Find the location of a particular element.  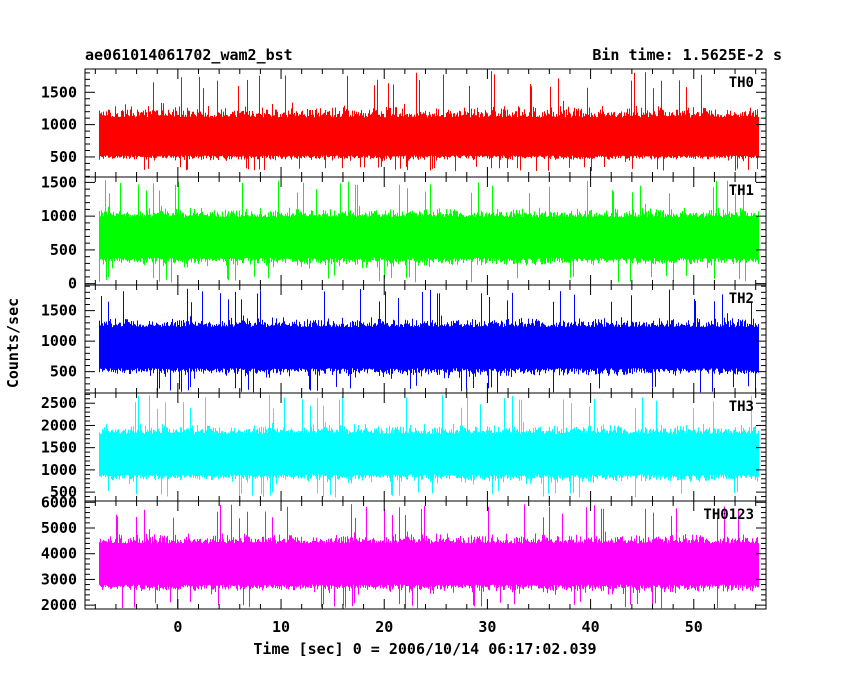

series-th2 is located at coordinates (429, 340).